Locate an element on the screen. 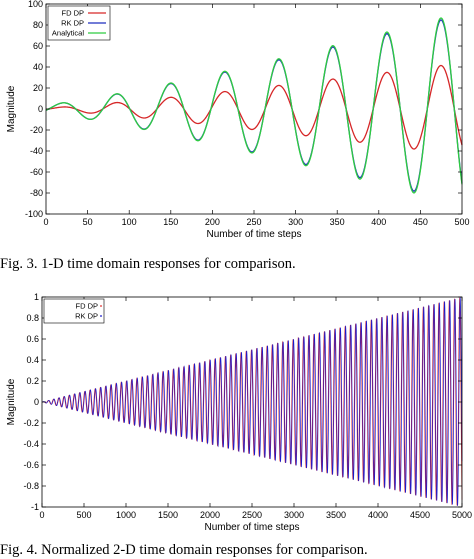  y-tick-label: -0.4 is located at coordinates (31, 444).